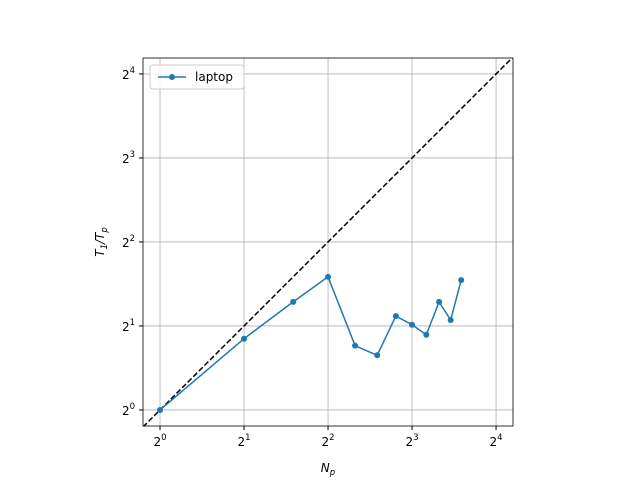 The height and width of the screenshot is (480, 640). What do you see at coordinates (172, 77) in the screenshot?
I see `legend-marker` at bounding box center [172, 77].